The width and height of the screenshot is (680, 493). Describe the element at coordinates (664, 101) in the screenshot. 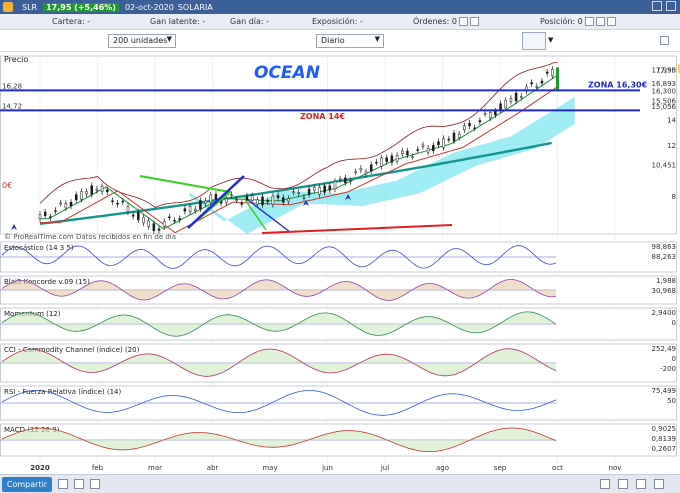

I see `price-tick-label: 15,506` at that location.